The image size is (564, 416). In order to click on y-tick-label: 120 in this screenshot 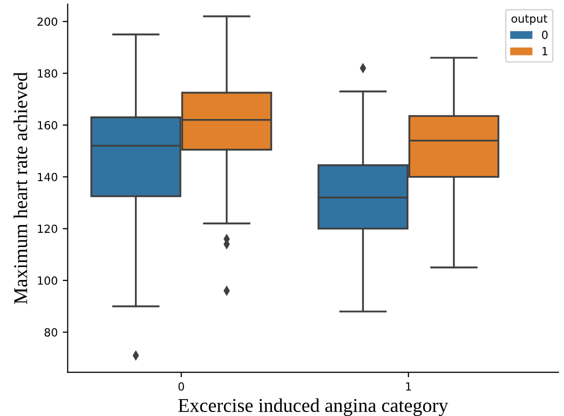, I will do `click(48, 229)`.